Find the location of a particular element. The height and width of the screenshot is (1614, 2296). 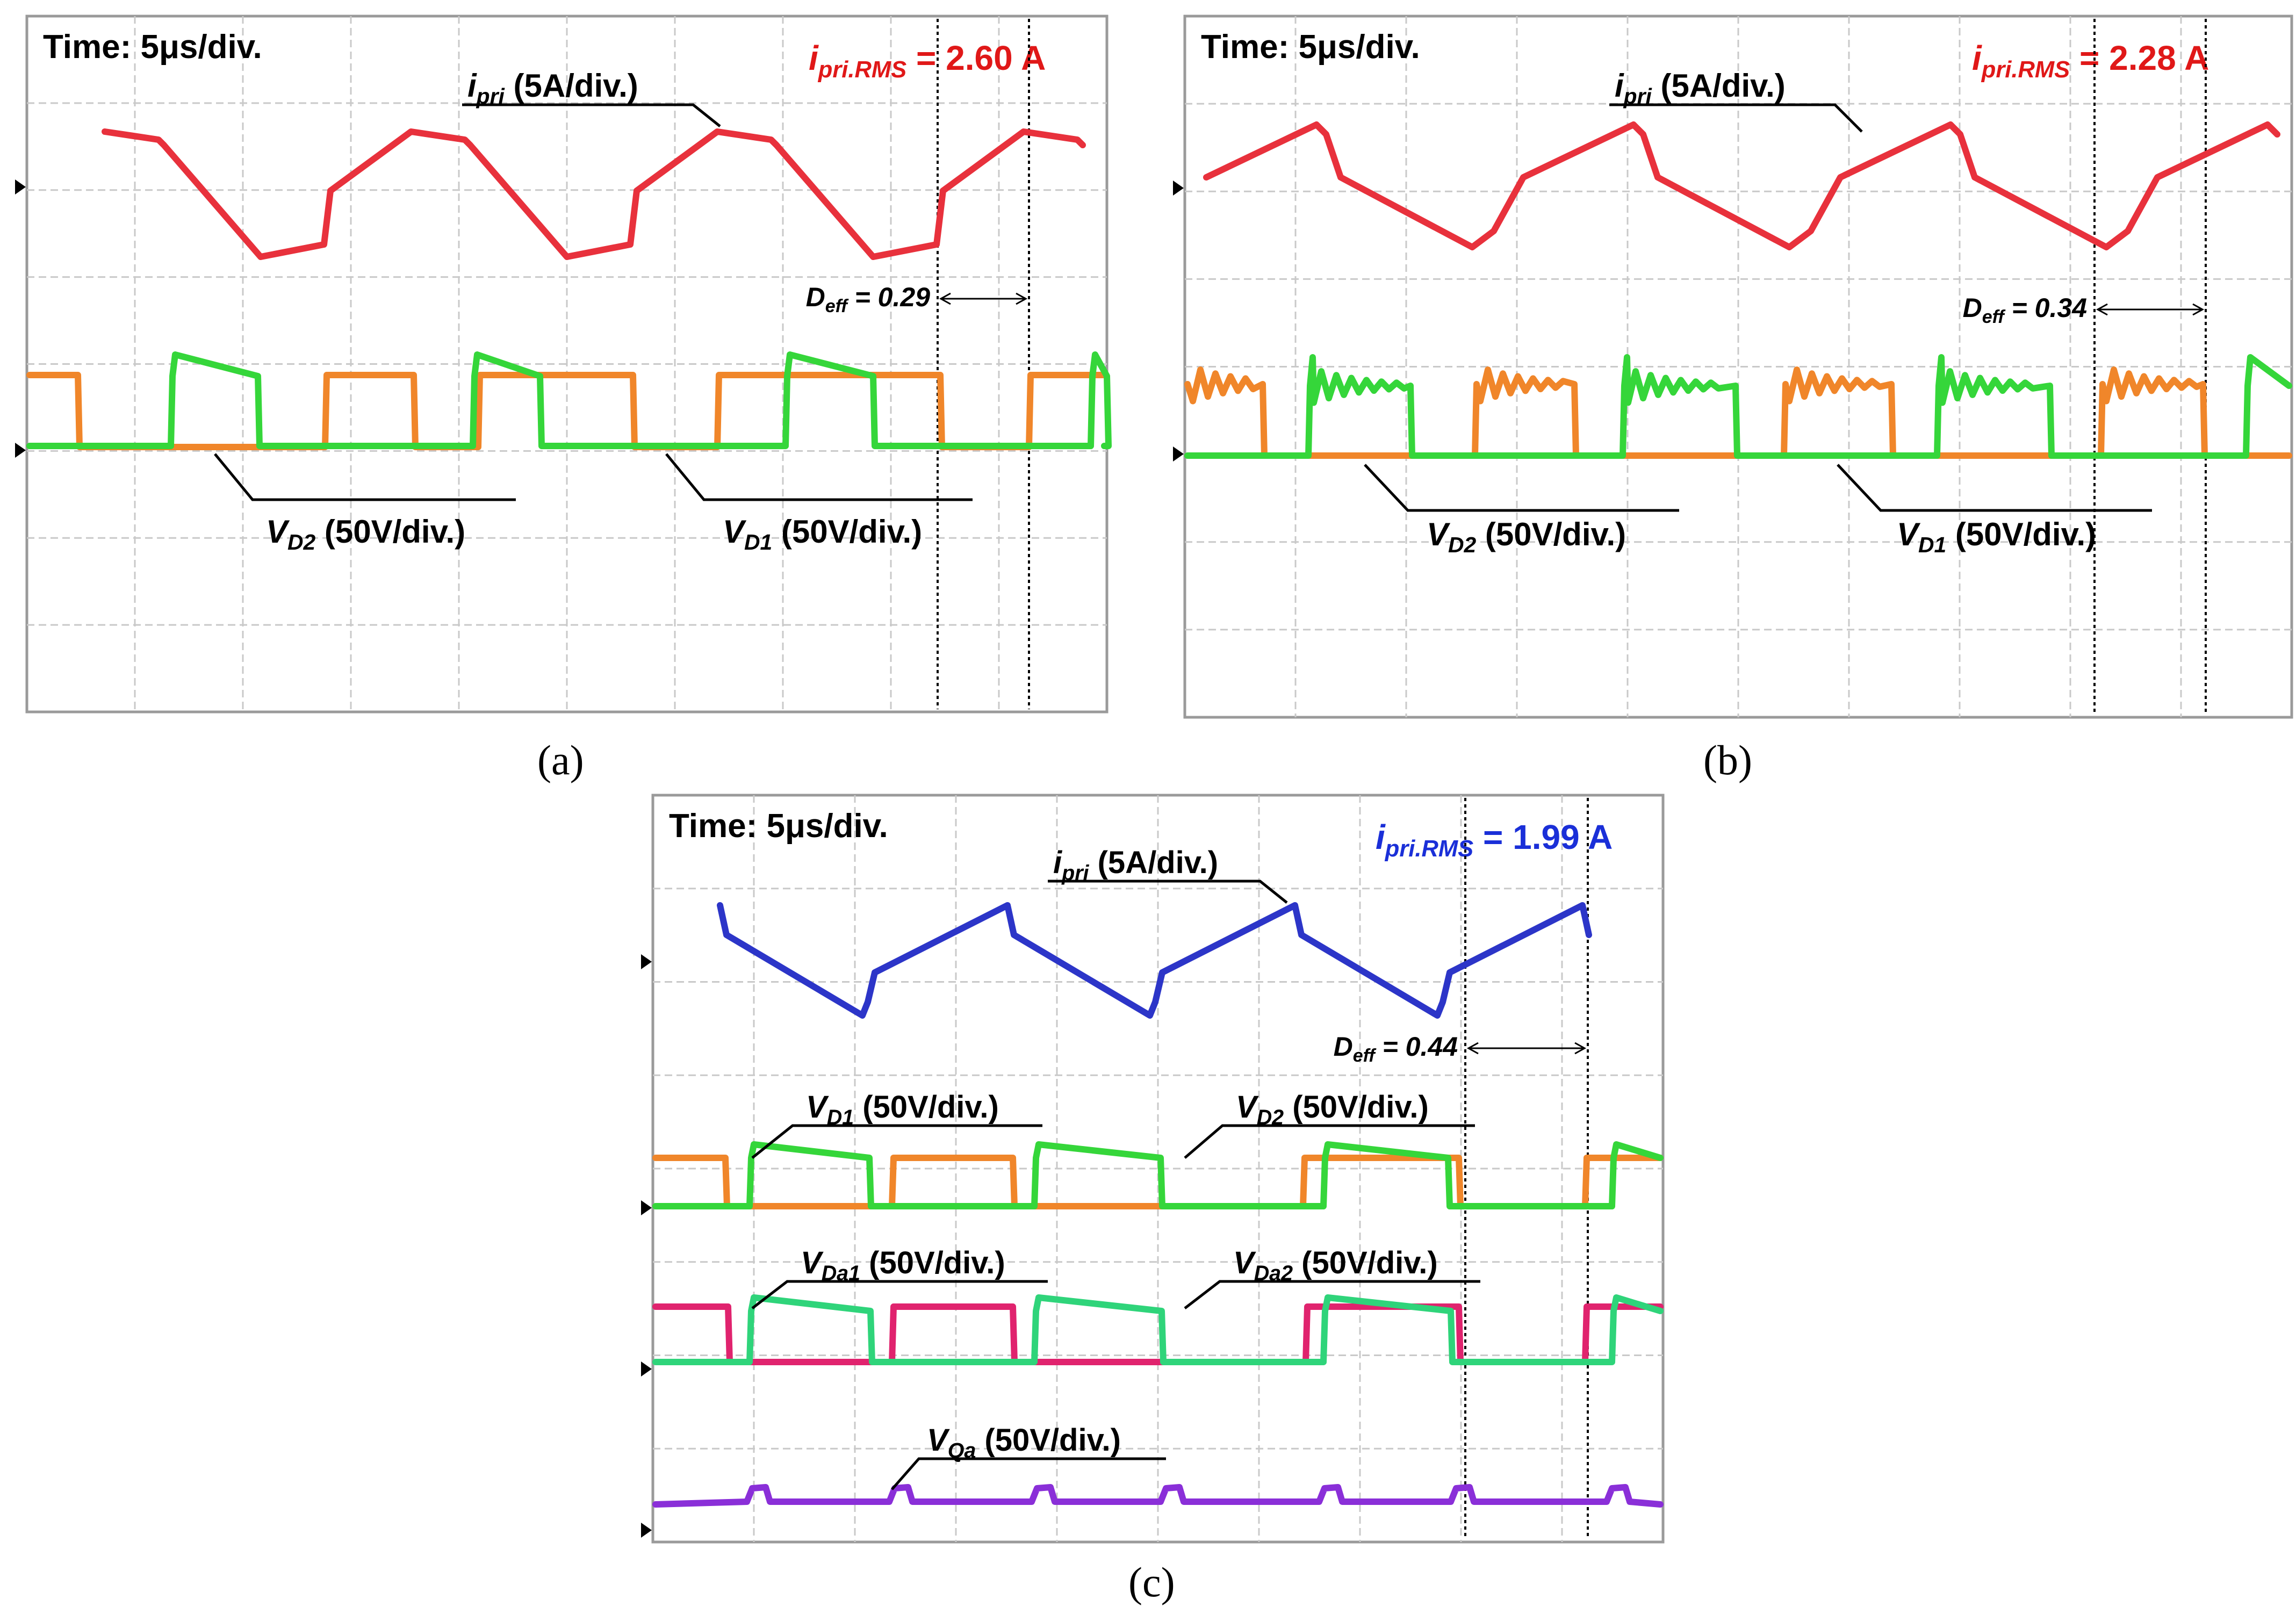

deff-label: Deff = 0.34 is located at coordinates (2025, 310).